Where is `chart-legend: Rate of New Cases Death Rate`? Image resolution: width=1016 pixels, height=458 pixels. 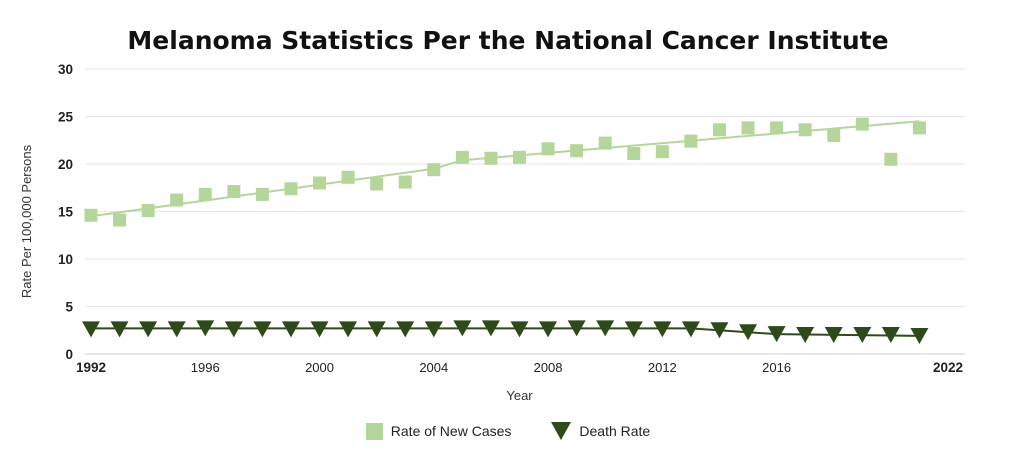
chart-legend: Rate of New Cases Death Rate is located at coordinates (508, 431).